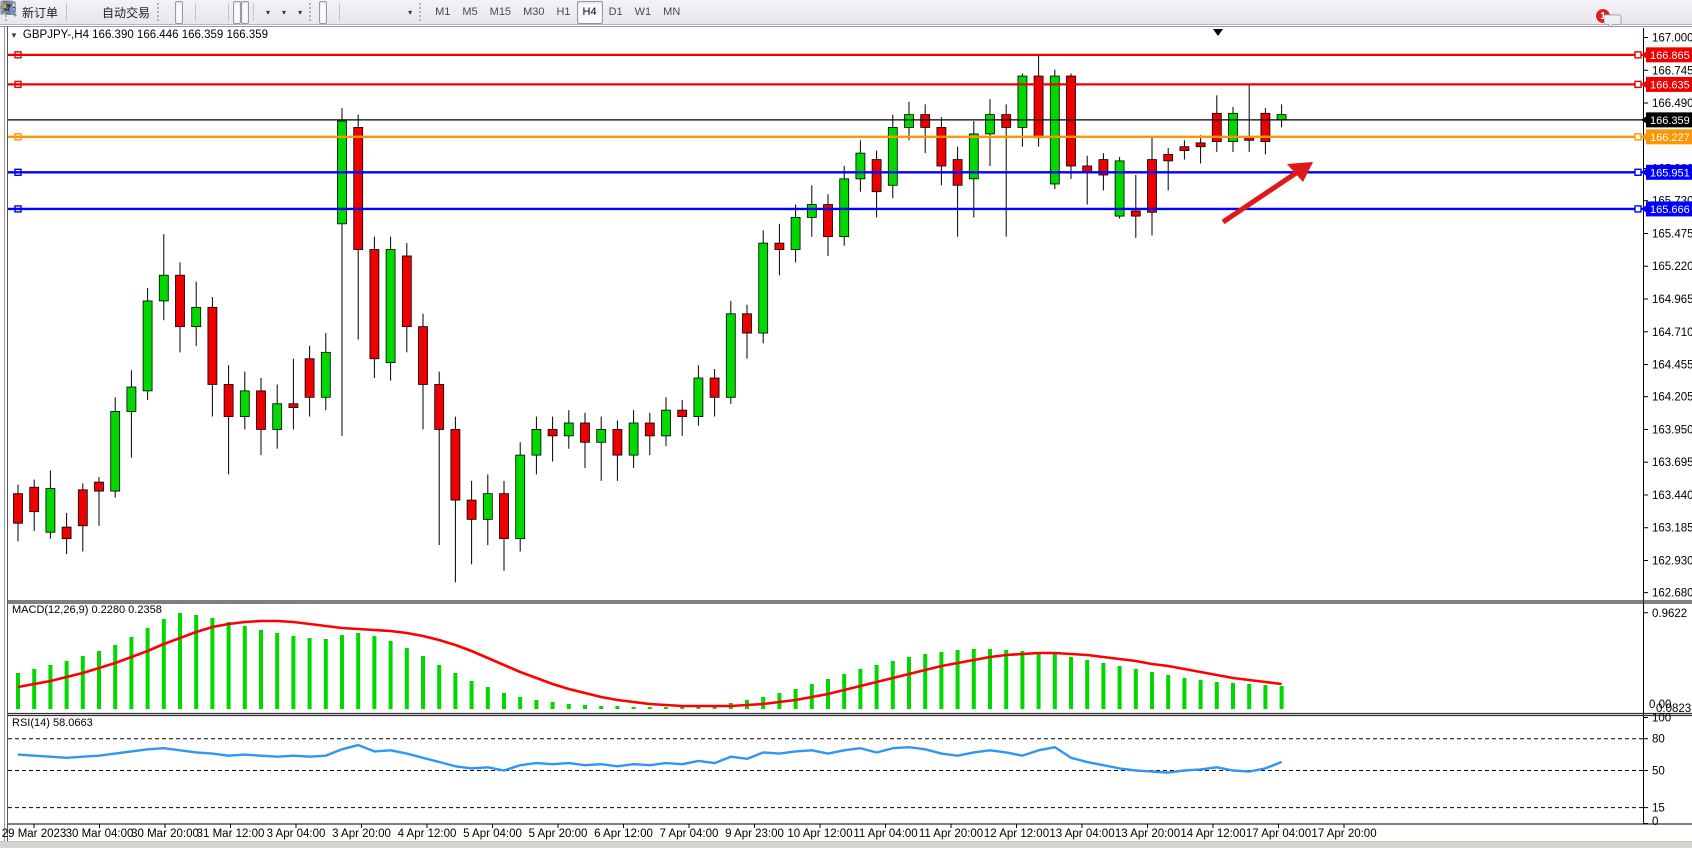  What do you see at coordinates (1218, 32) in the screenshot?
I see `chart-shift-marker` at bounding box center [1218, 32].